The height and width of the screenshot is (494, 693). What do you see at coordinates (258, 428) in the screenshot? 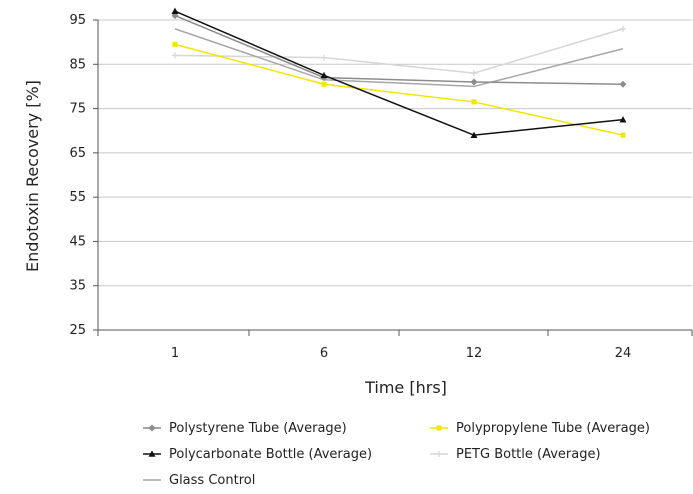
I see `legend-label: Polystyrene Tube (Average)` at bounding box center [258, 428].